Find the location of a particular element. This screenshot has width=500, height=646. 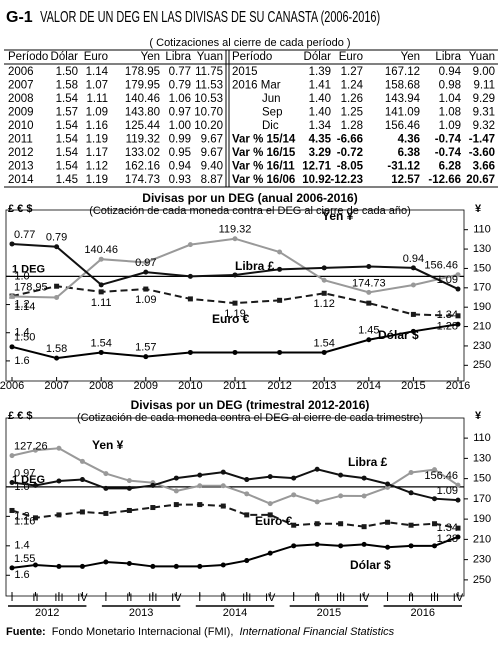

data-label: 1.09 is located at coordinates (145, 300).